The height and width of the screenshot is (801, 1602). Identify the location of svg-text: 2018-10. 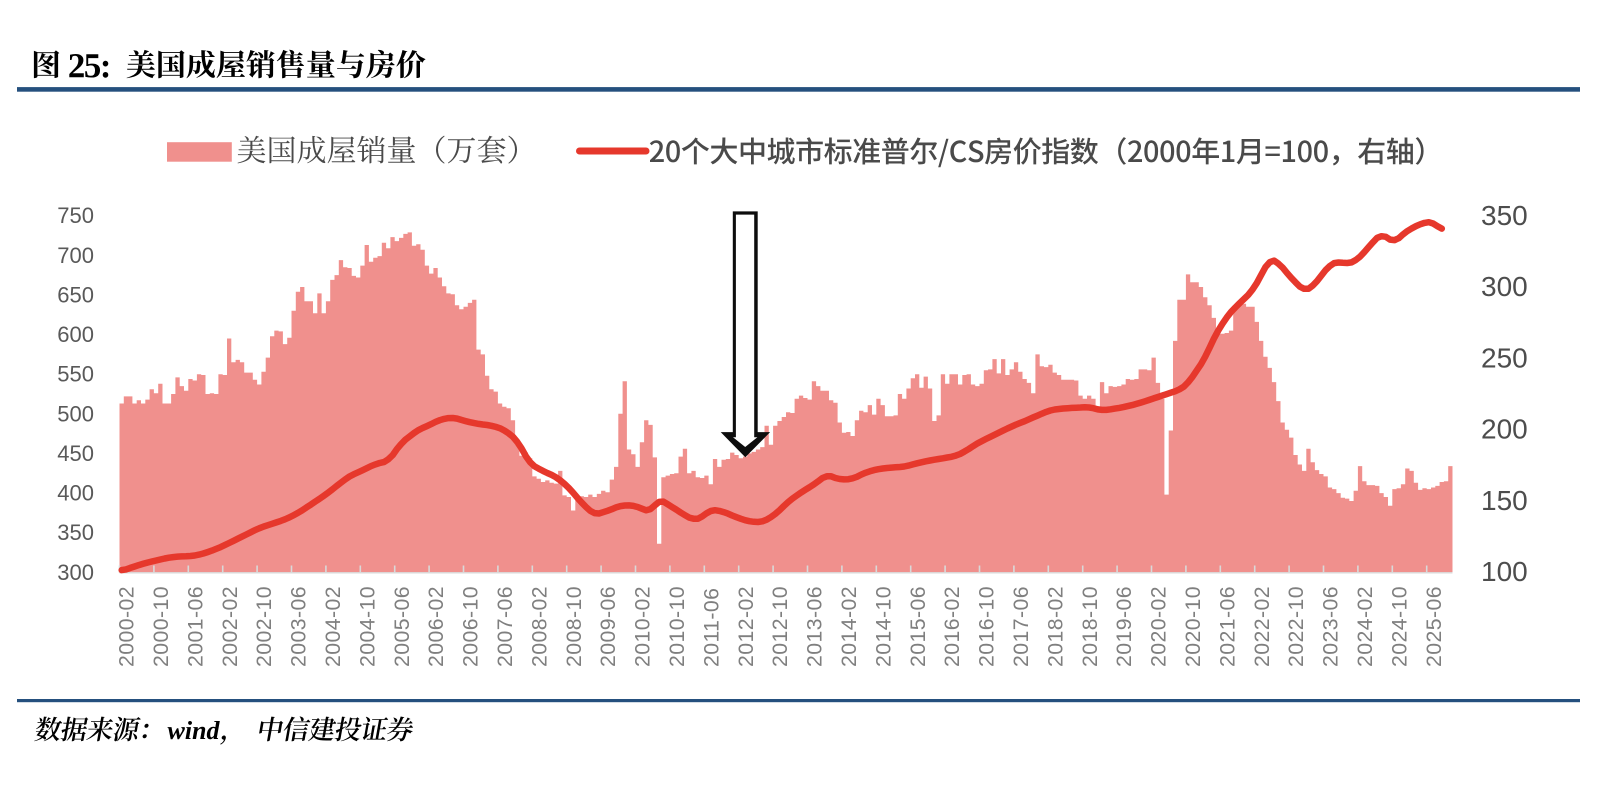
(1090, 626).